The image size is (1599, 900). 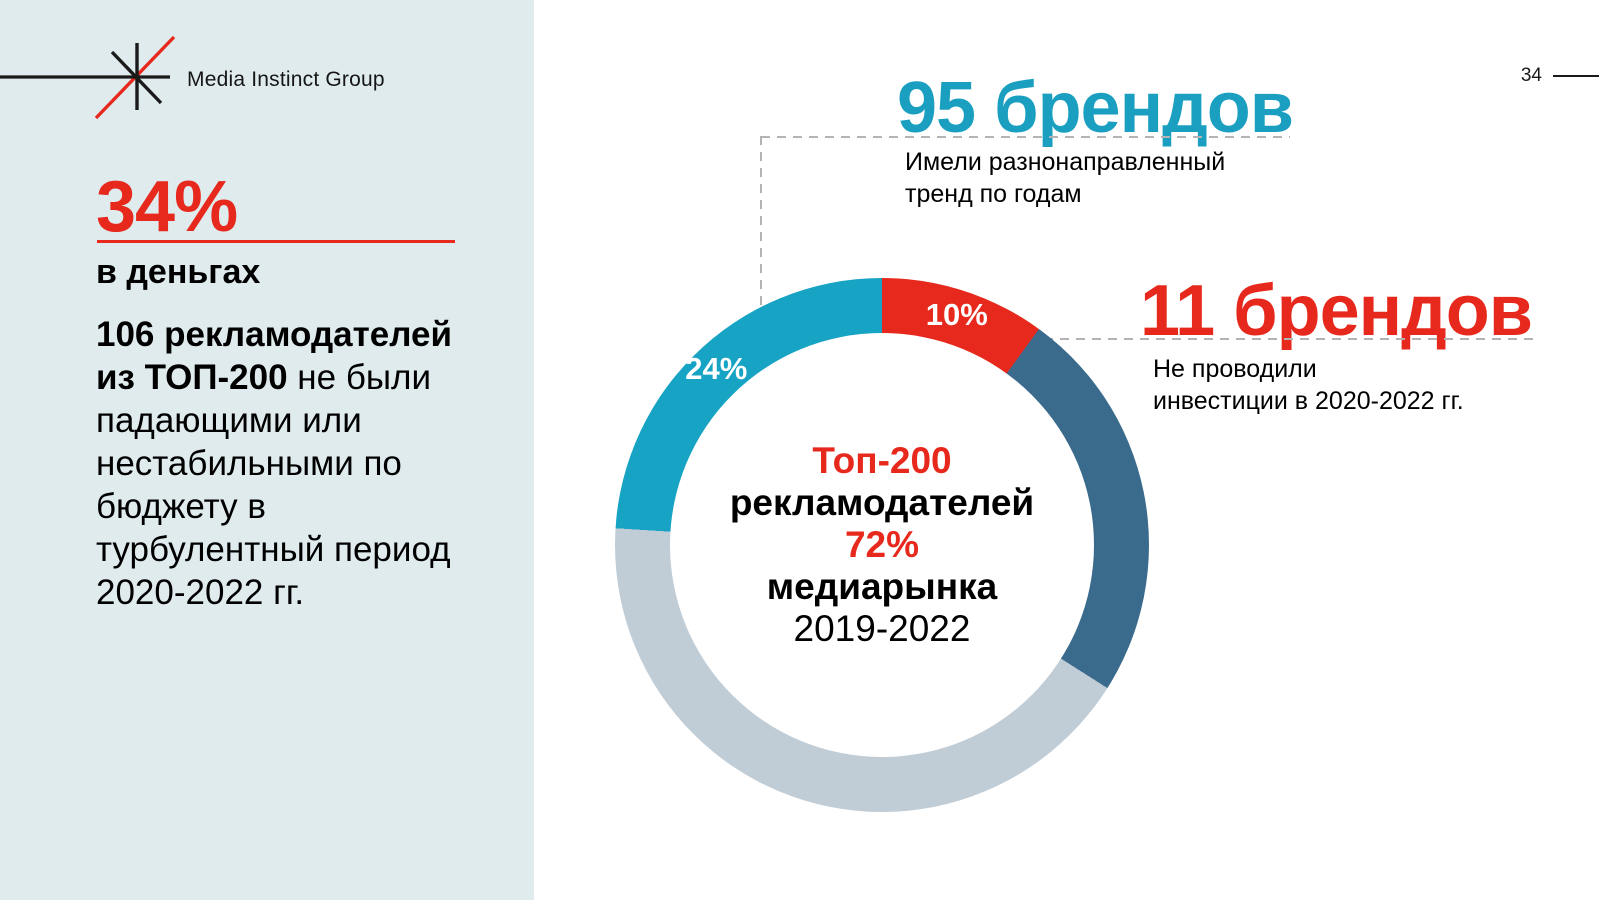 I want to click on stat-value: 34%, so click(x=167, y=207).